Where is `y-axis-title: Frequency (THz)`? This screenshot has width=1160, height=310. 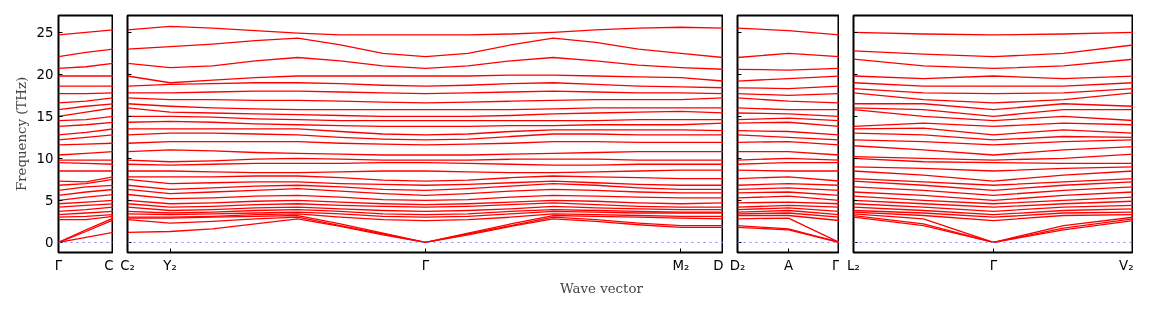 y-axis-title: Frequency (THz) is located at coordinates (21, 134).